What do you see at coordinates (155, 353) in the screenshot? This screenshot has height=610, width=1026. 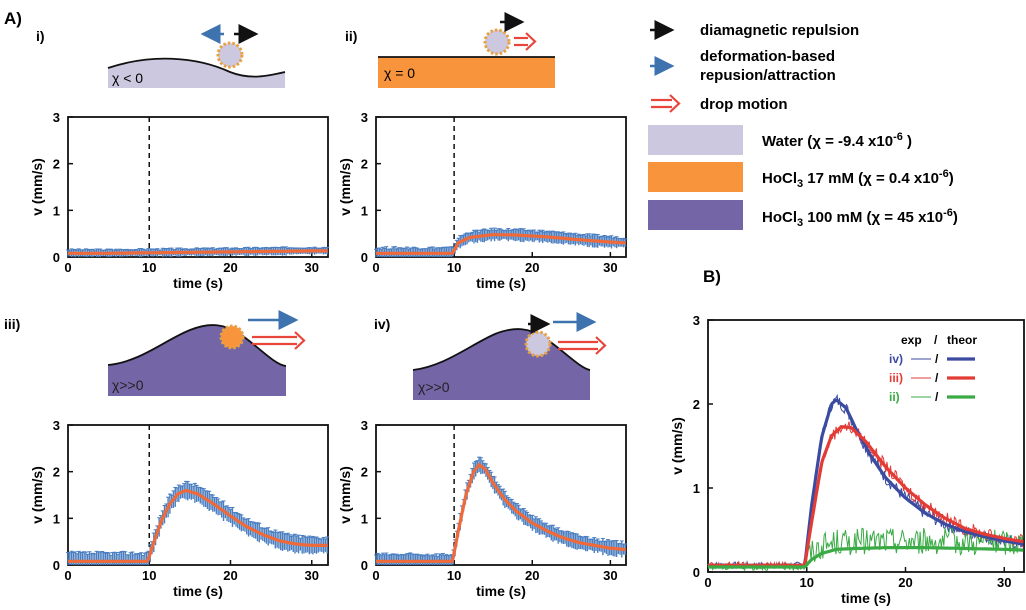 I see `schematic-iii: iii) χ>>0` at bounding box center [155, 353].